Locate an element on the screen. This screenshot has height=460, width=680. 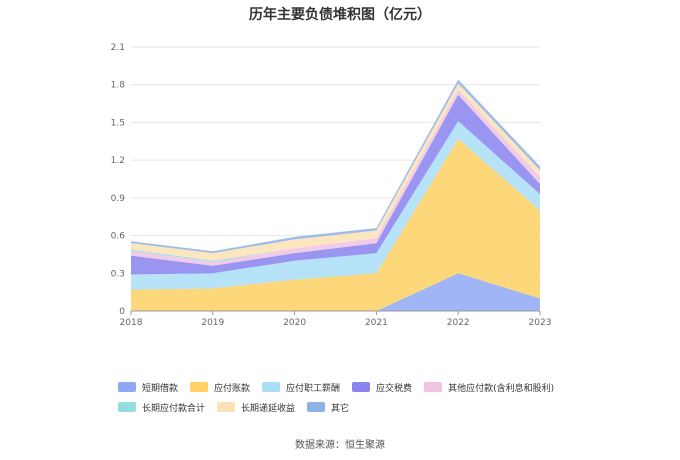
legend-label: 短期借款 is located at coordinates (160, 388).